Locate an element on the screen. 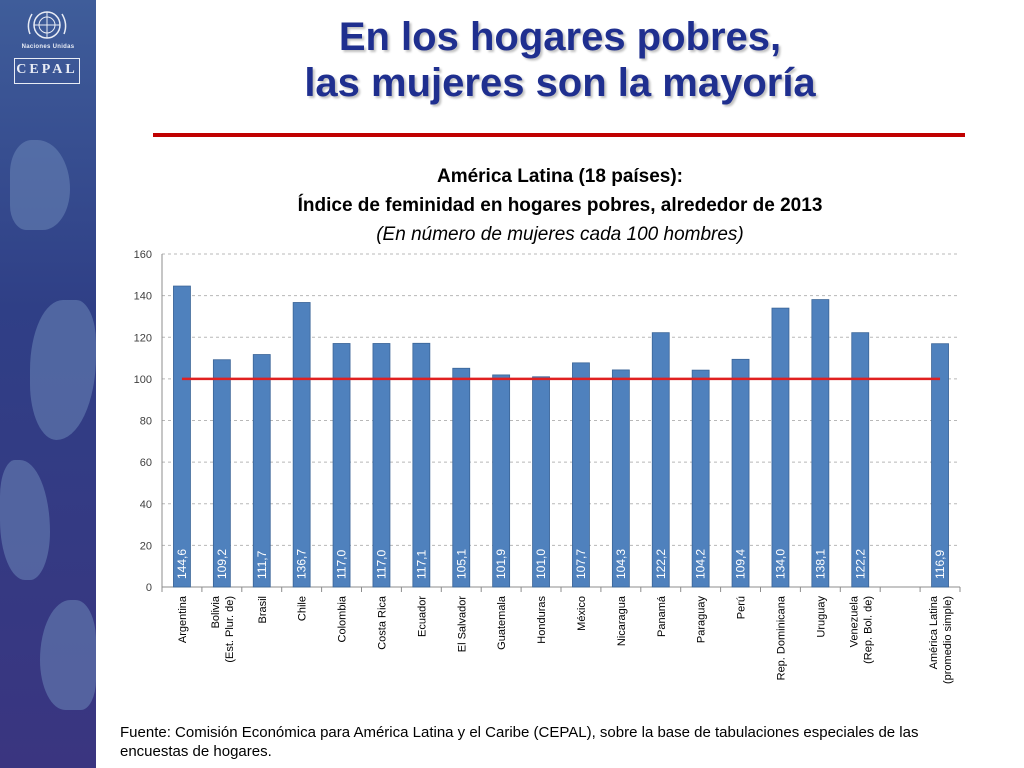 This screenshot has width=1024, height=768. y-tick-label: 0 is located at coordinates (149, 588).